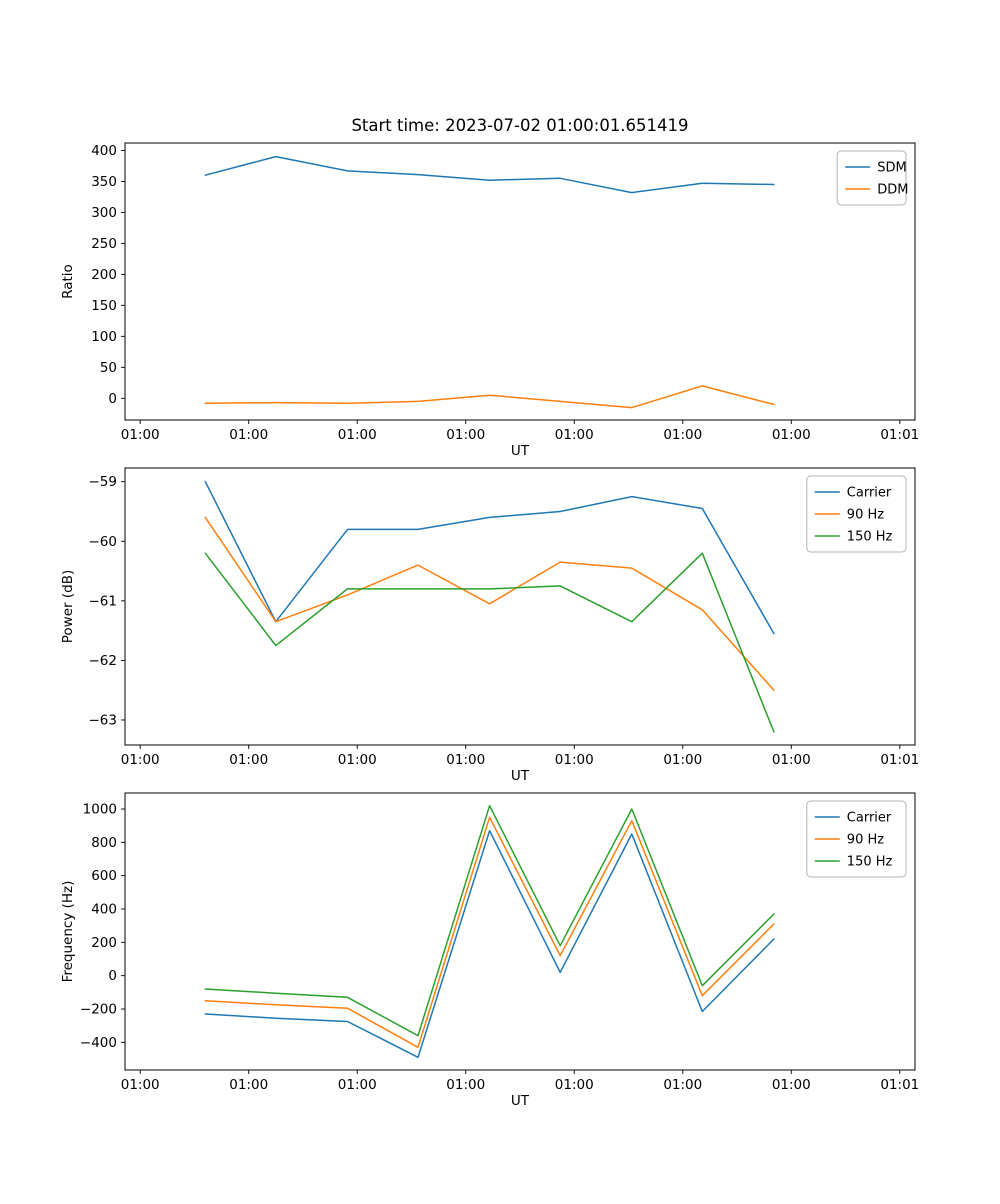  Describe the element at coordinates (100, 810) in the screenshot. I see `y-tick-label: 1000` at that location.